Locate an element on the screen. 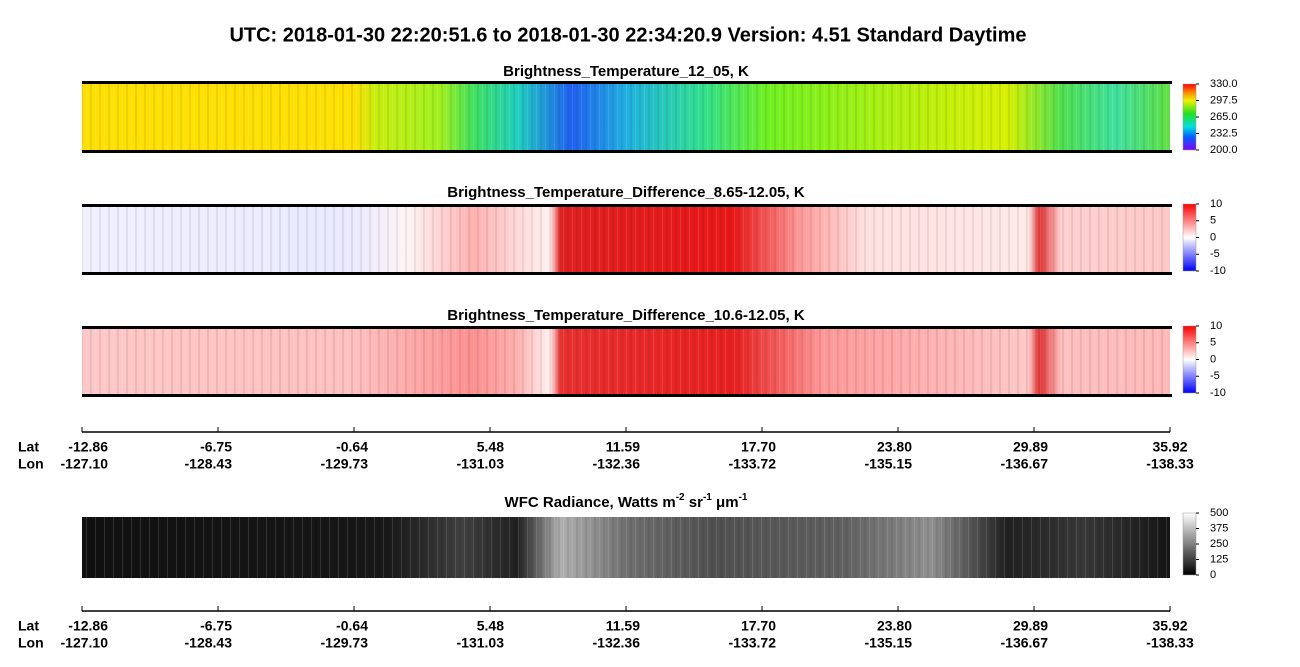  colorbar-tick-label: 125 is located at coordinates (1219, 559).